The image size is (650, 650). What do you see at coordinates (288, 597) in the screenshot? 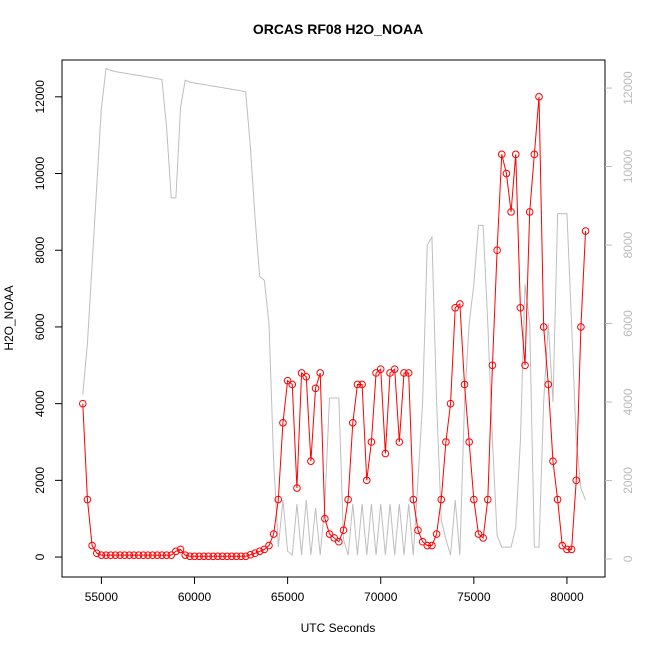
I see `x-tick-label: 65000` at bounding box center [288, 597].